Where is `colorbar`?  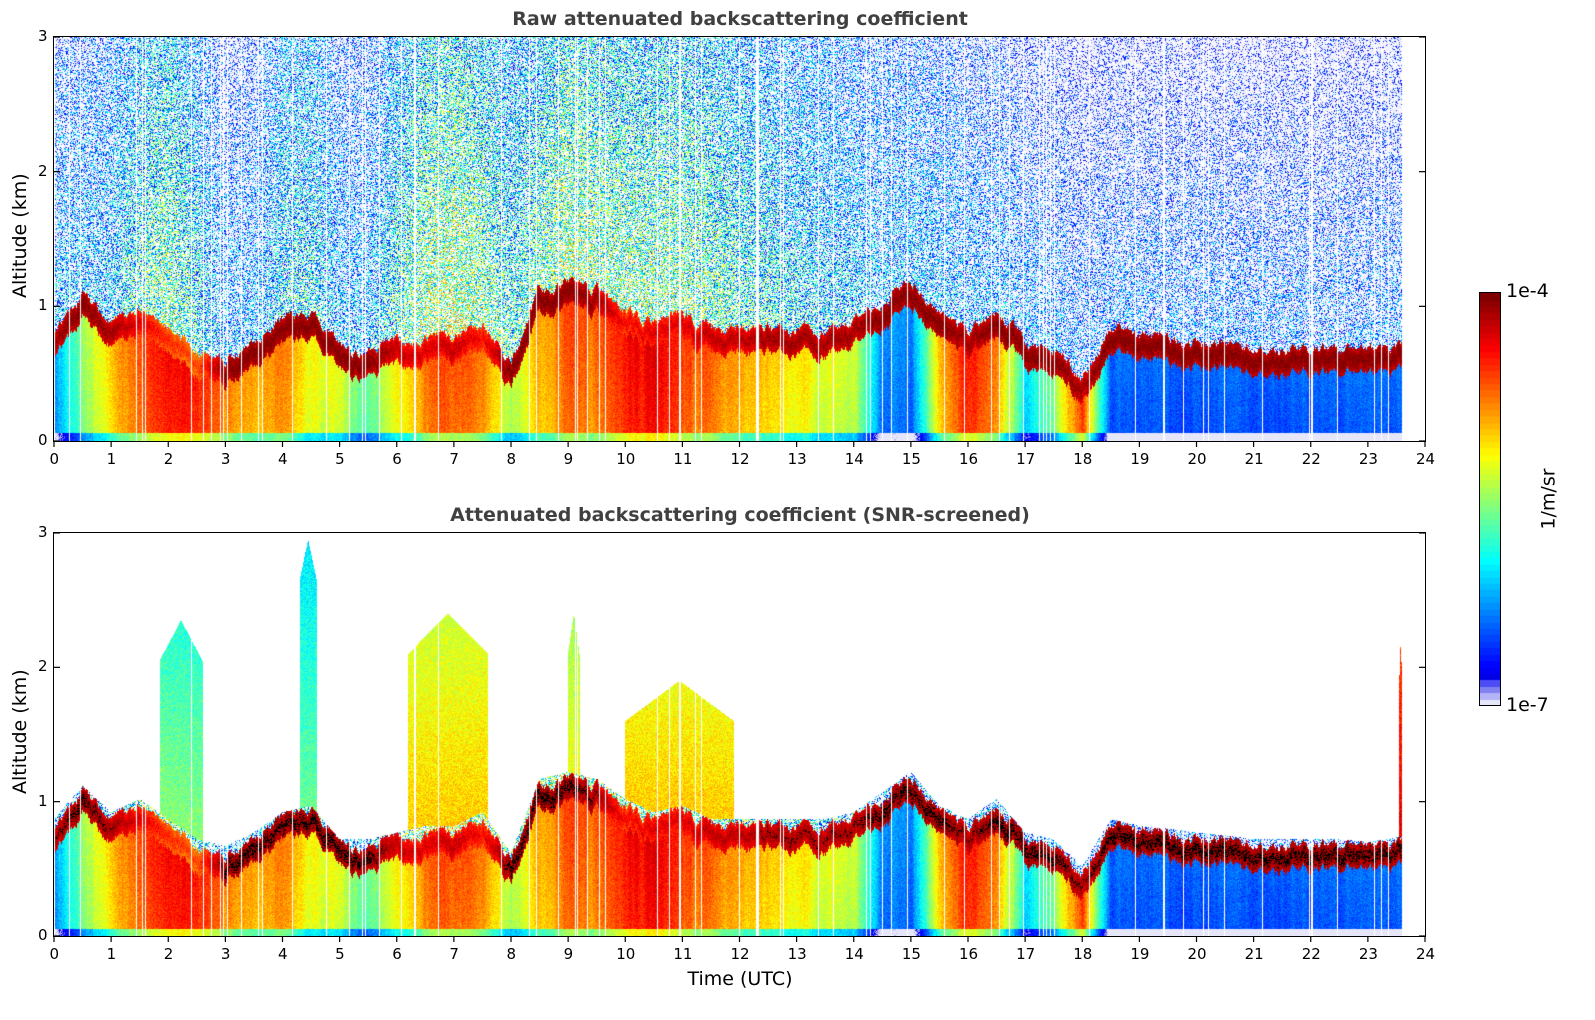 colorbar is located at coordinates (1490, 499).